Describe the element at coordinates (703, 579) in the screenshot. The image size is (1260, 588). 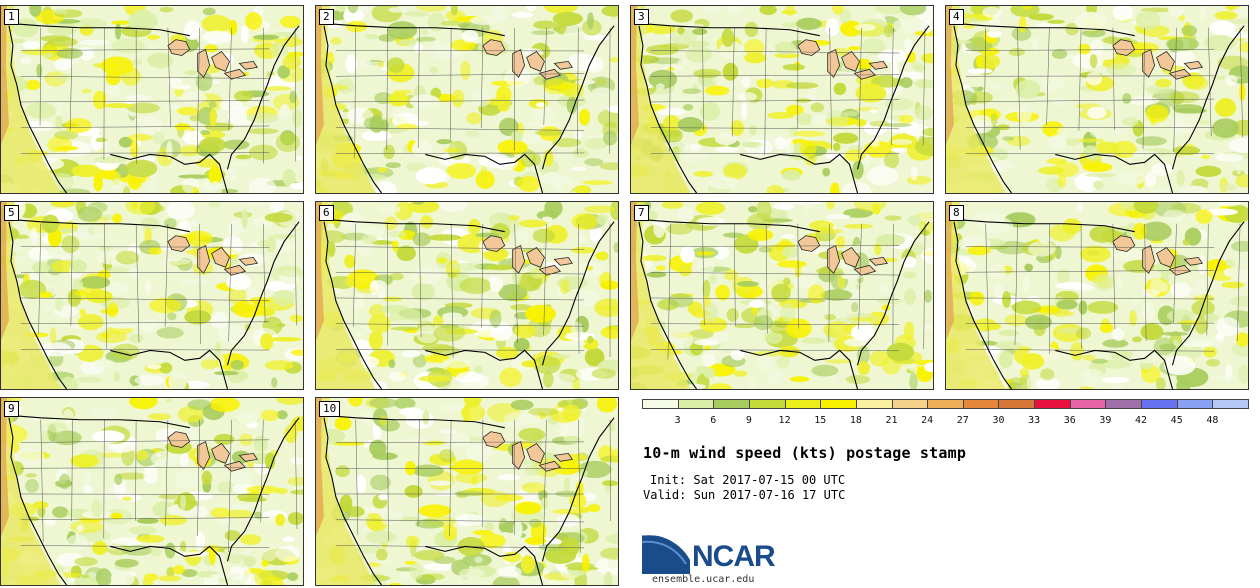
I see `website-url: ensemble.ucar.edu` at that location.